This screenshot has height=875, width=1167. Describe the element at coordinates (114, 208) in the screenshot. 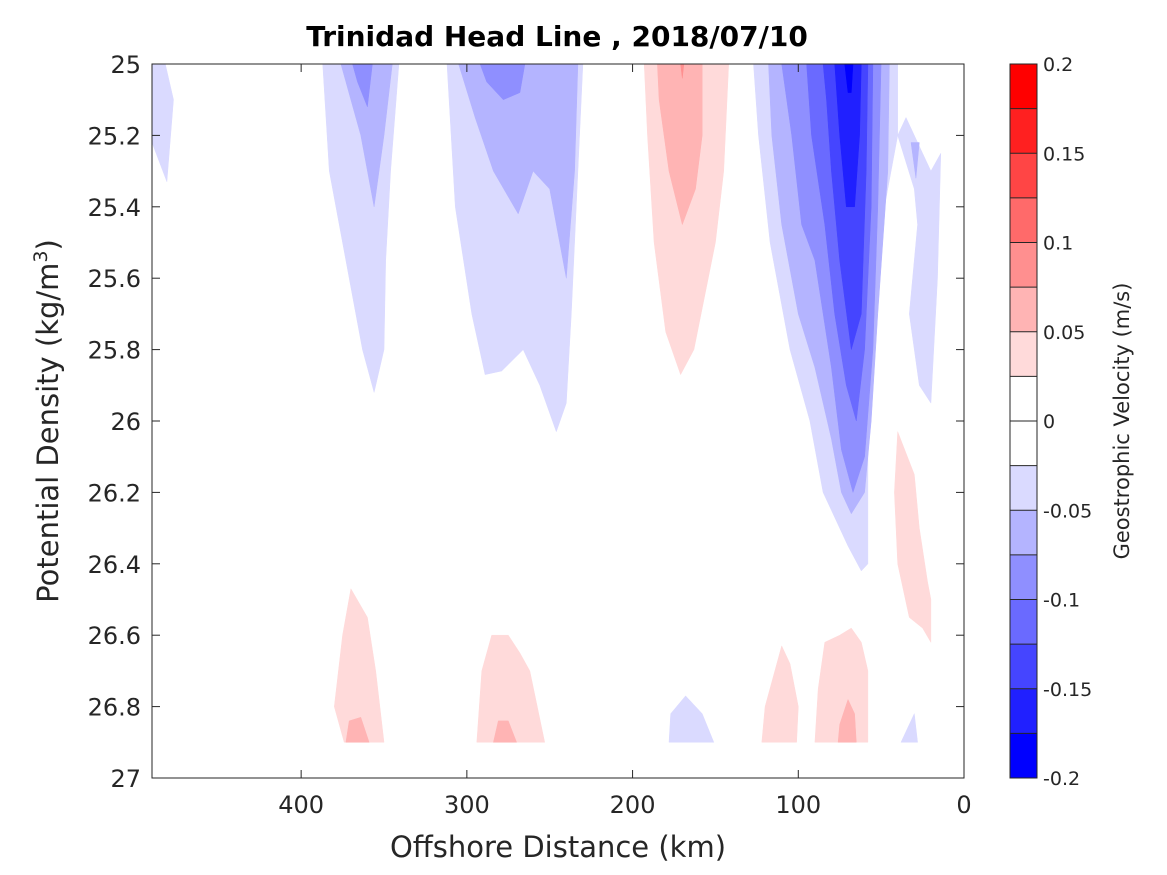

I see `y-tick-label: 25.4` at that location.